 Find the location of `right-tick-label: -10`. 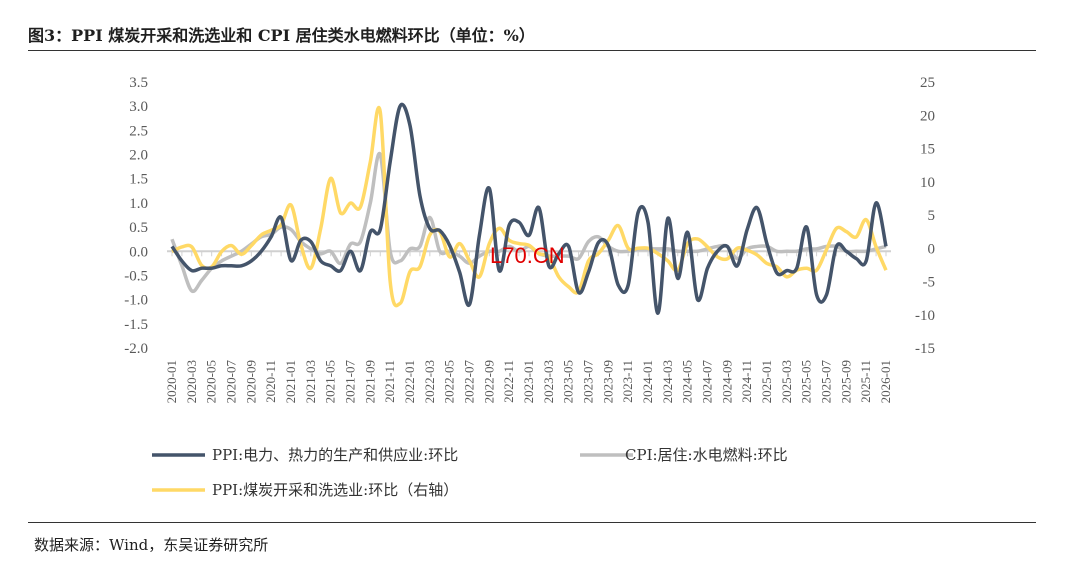

right-tick-label: -10 is located at coordinates (925, 316).